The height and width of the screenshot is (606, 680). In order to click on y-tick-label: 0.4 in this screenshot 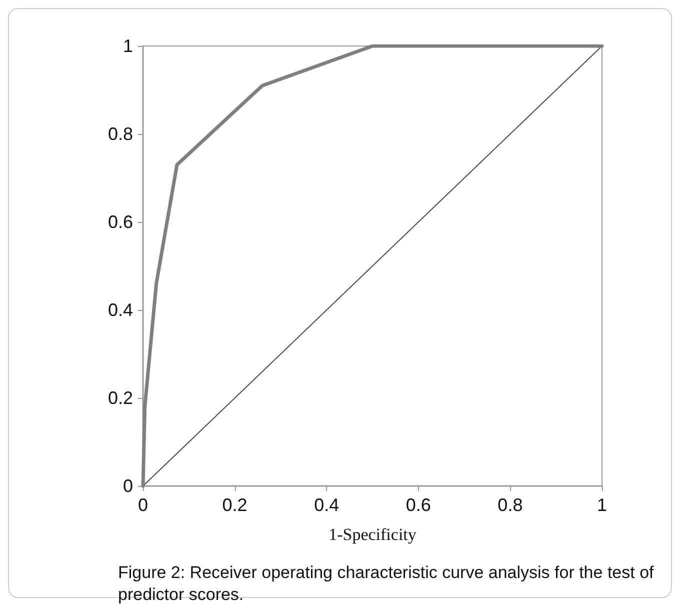, I will do `click(120, 310)`.